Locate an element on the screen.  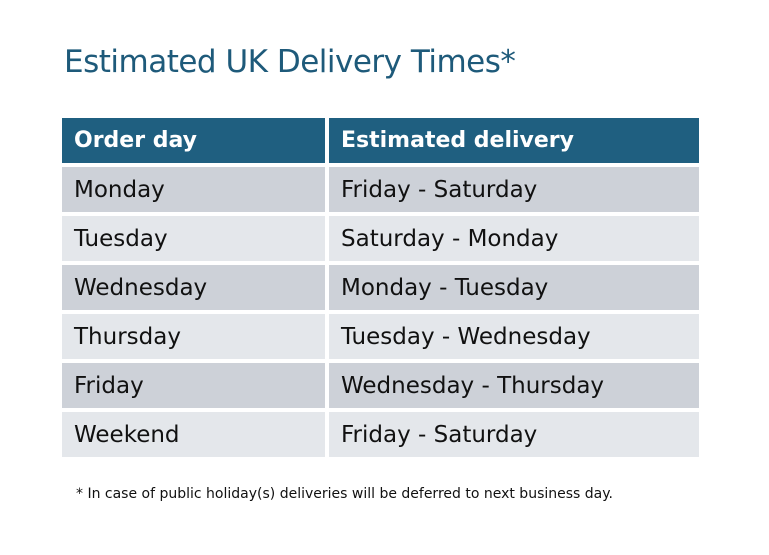
column-header-order-day: Order day is located at coordinates (193, 140).